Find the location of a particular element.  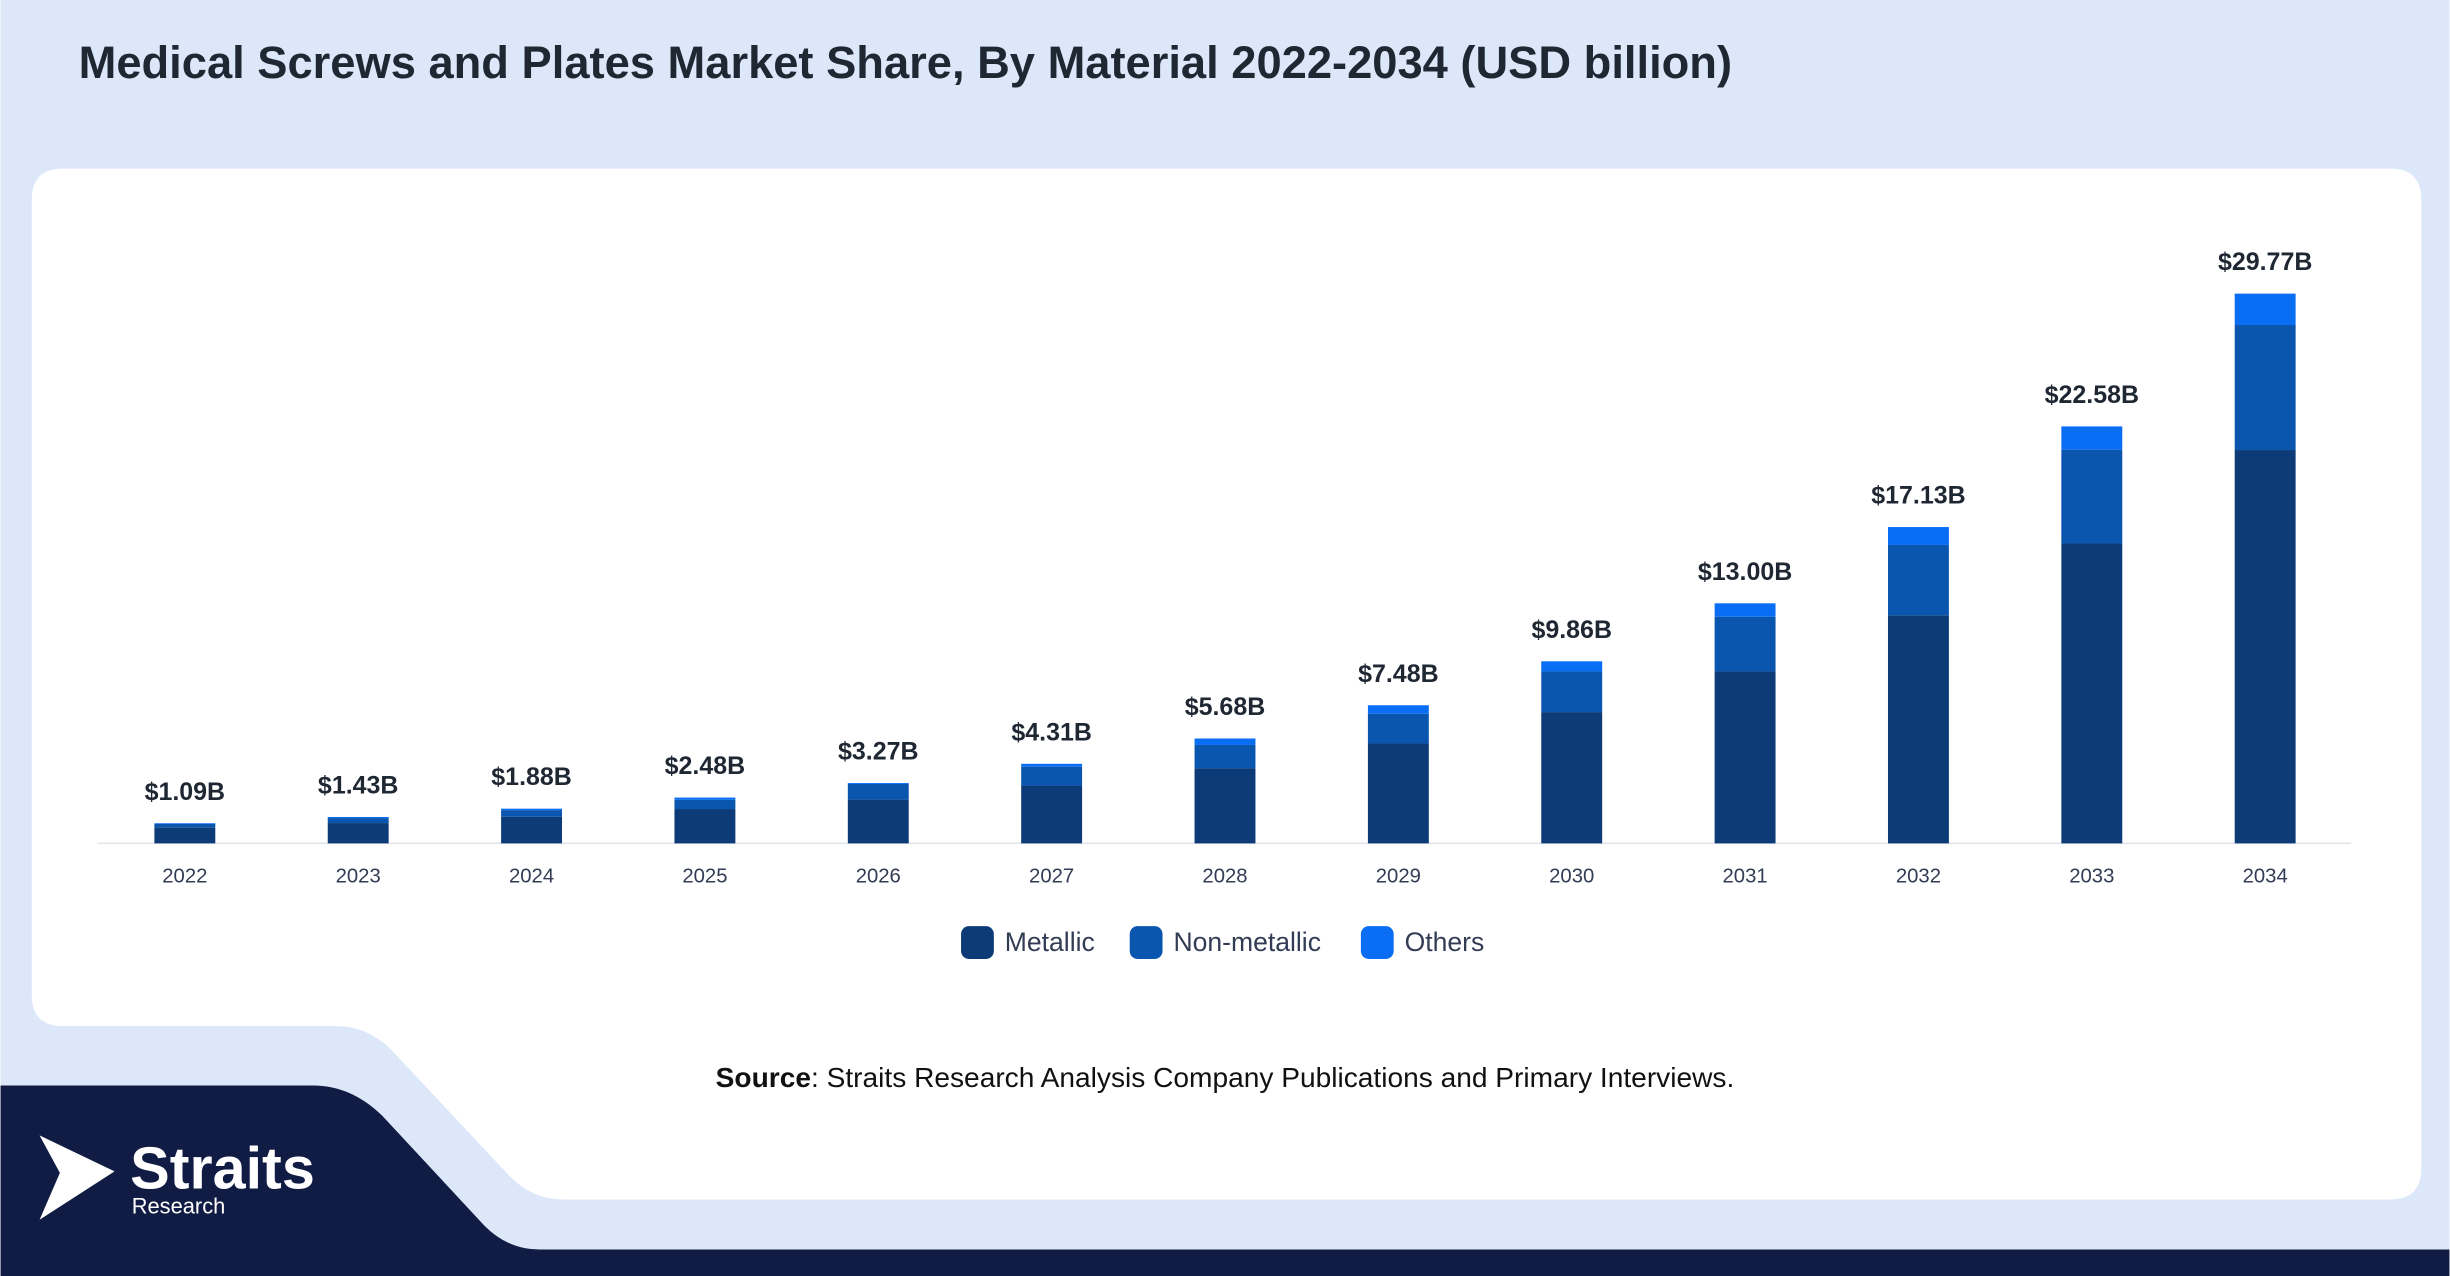

x-tick-label: 2029 is located at coordinates (1398, 876).